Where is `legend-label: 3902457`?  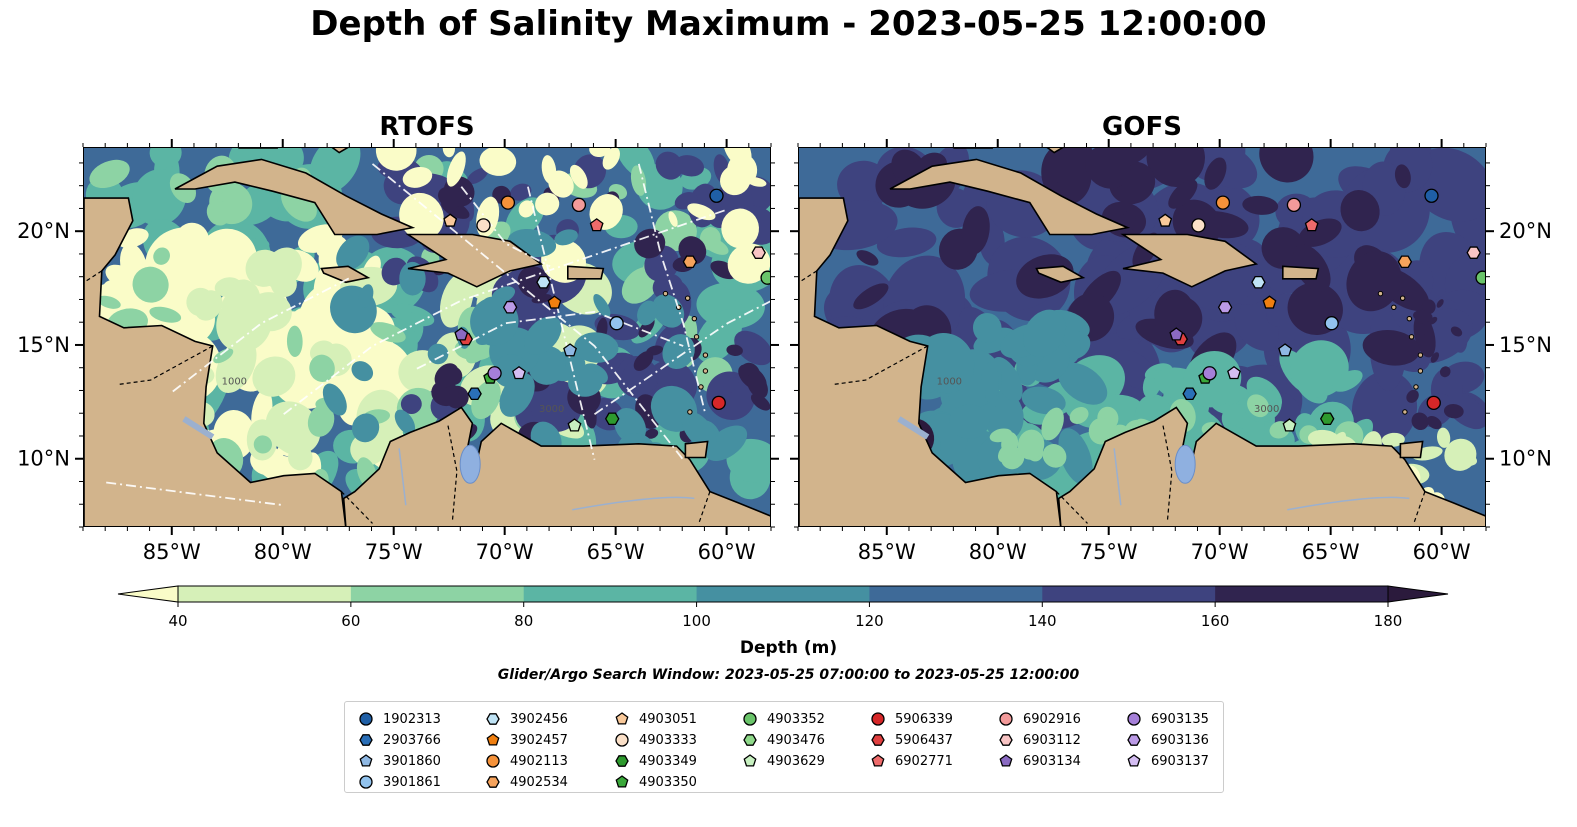 legend-label: 3902457 is located at coordinates (539, 740).